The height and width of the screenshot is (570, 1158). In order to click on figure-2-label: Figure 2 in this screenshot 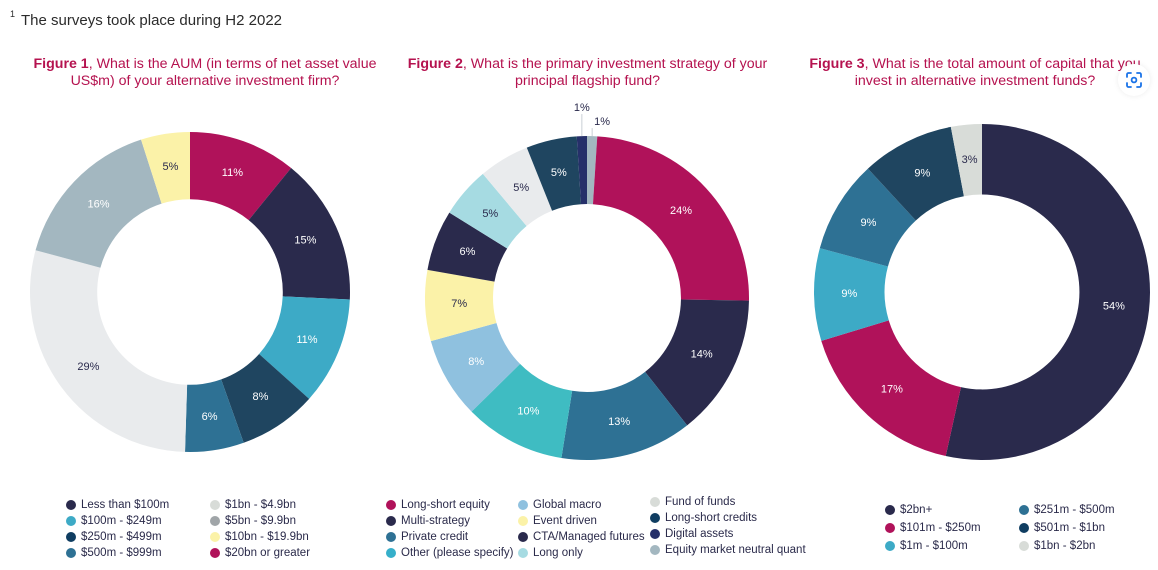, I will do `click(435, 64)`.